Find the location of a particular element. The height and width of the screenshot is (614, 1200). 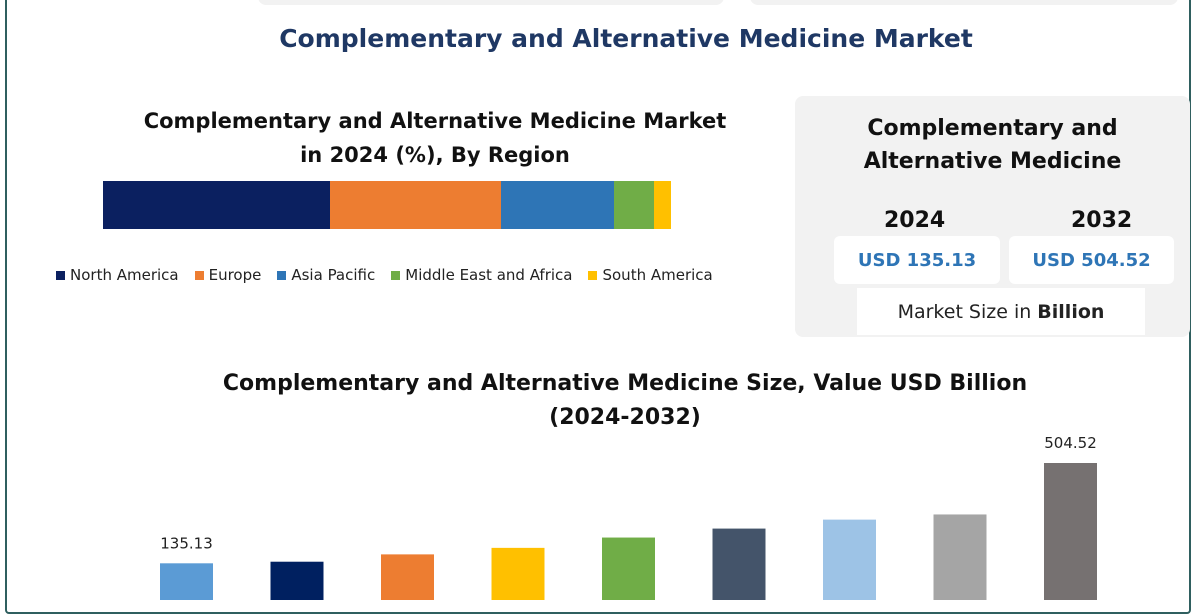

stacked-segment-asia-pacific is located at coordinates (557, 205).